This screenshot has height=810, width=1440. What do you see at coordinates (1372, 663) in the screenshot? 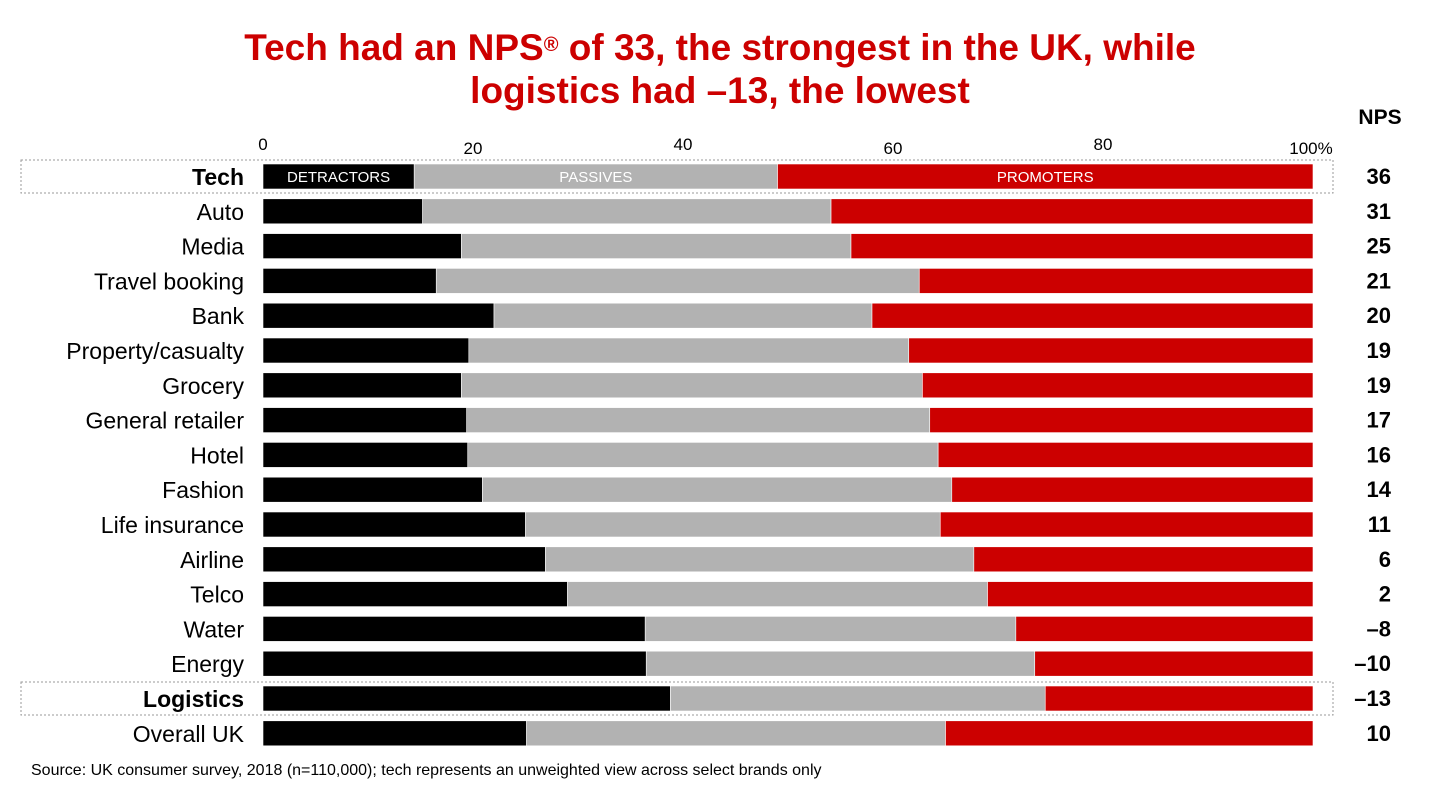
I see `nps-value: –10` at bounding box center [1372, 663].